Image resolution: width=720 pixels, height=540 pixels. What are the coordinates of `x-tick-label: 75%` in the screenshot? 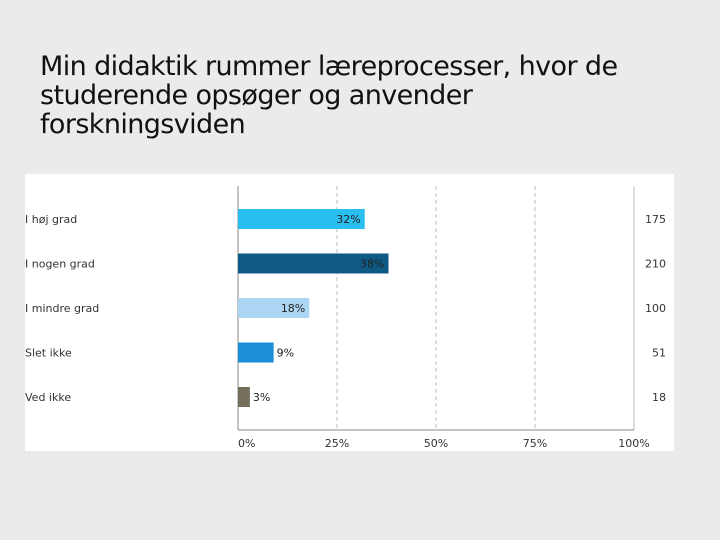 It's located at (535, 443).